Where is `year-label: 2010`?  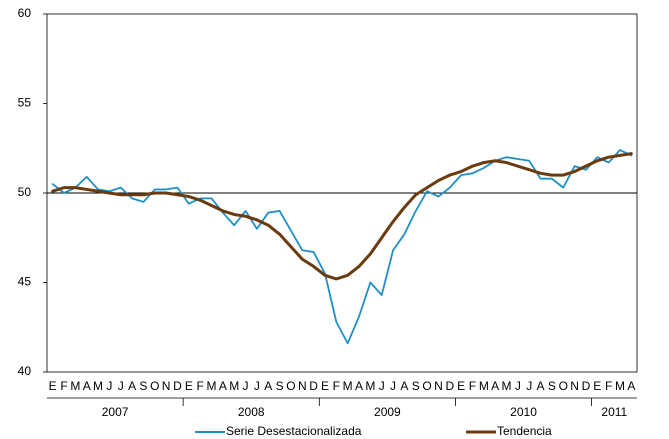 year-label: 2010 is located at coordinates (523, 412).